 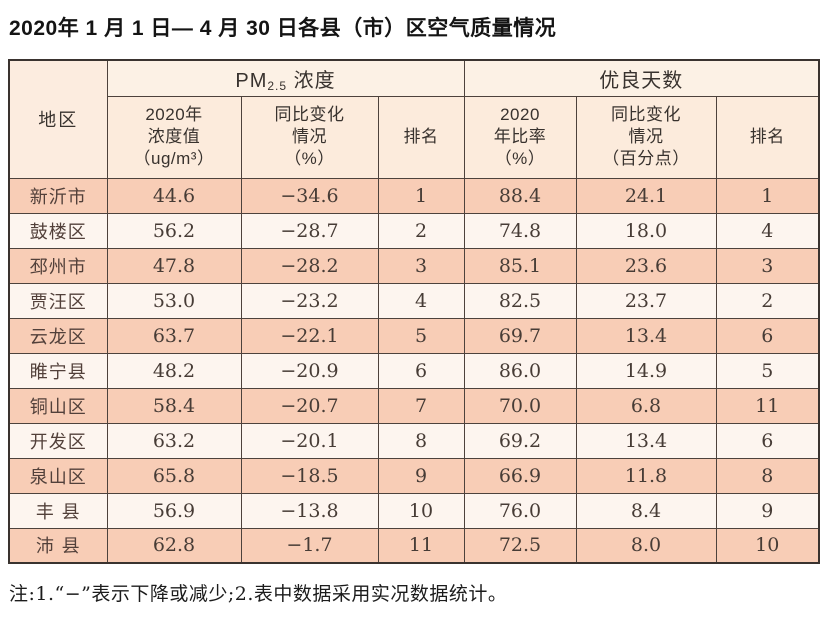 What do you see at coordinates (421, 335) in the screenshot?
I see `cell-pm25-rank: 5` at bounding box center [421, 335].